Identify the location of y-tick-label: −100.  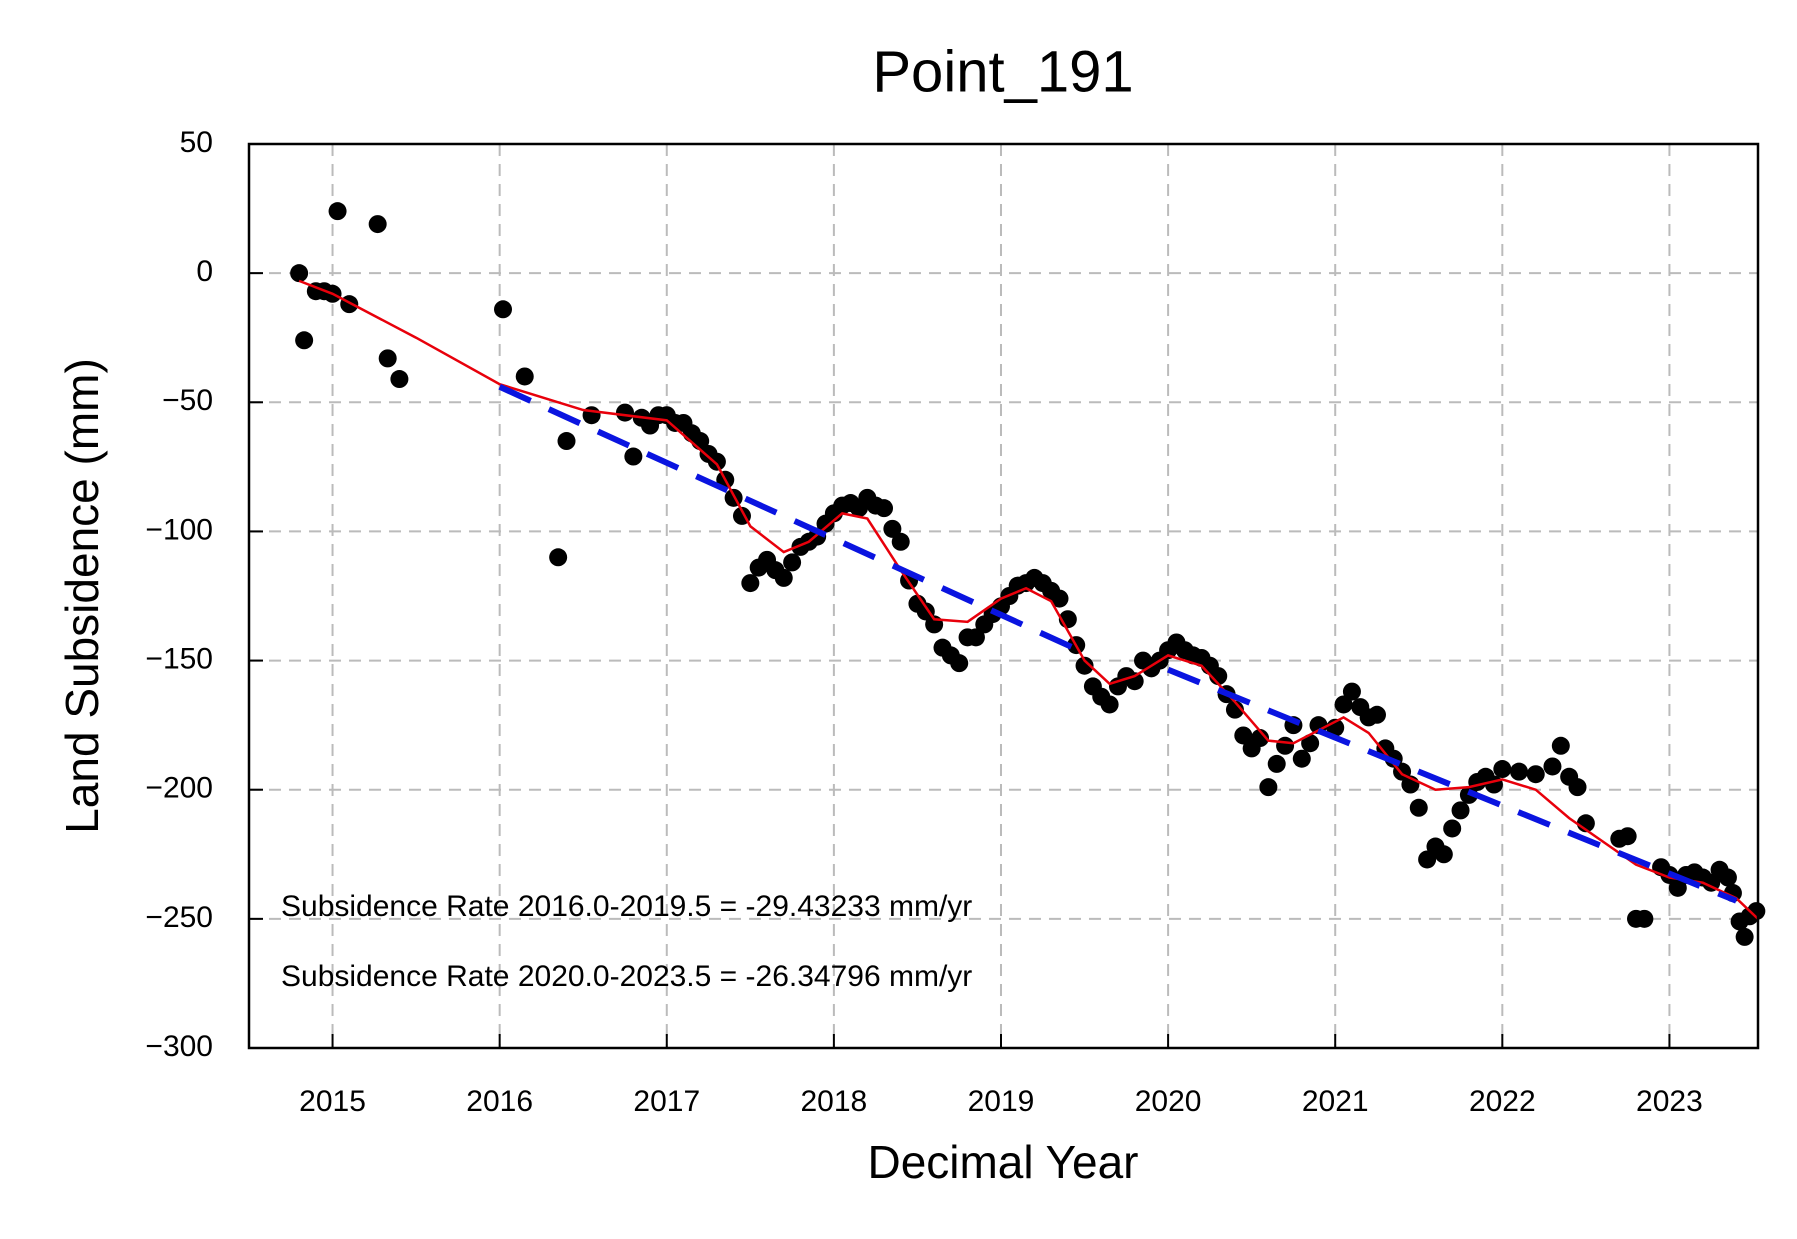
(179, 529).